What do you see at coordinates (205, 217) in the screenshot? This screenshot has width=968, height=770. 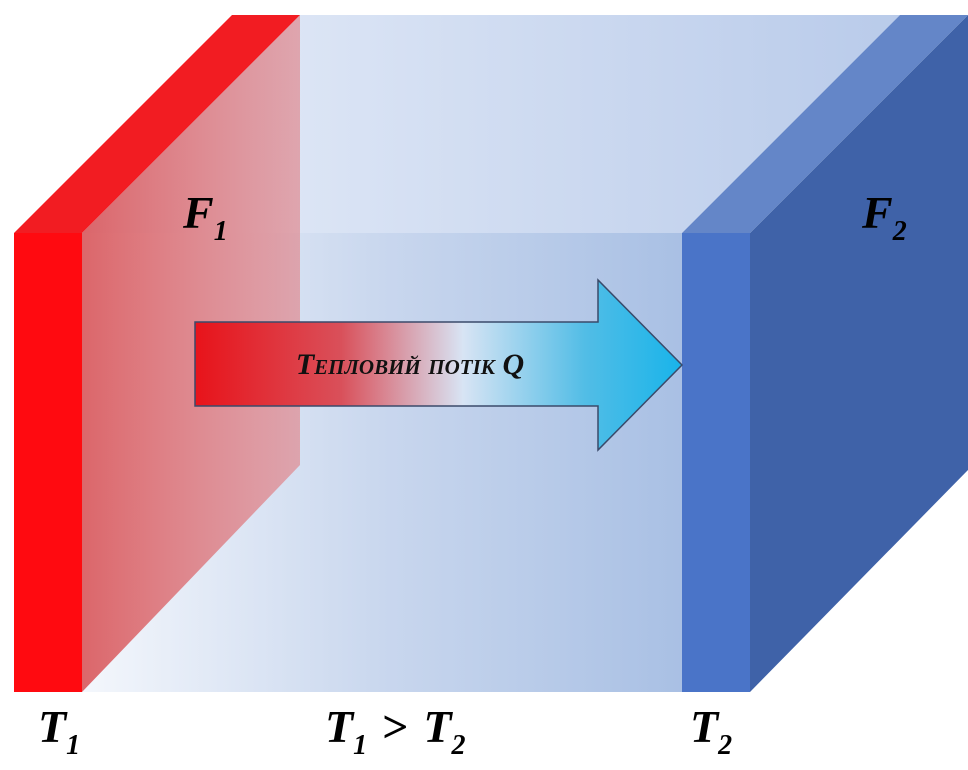 I see `f1-label: F1` at bounding box center [205, 217].